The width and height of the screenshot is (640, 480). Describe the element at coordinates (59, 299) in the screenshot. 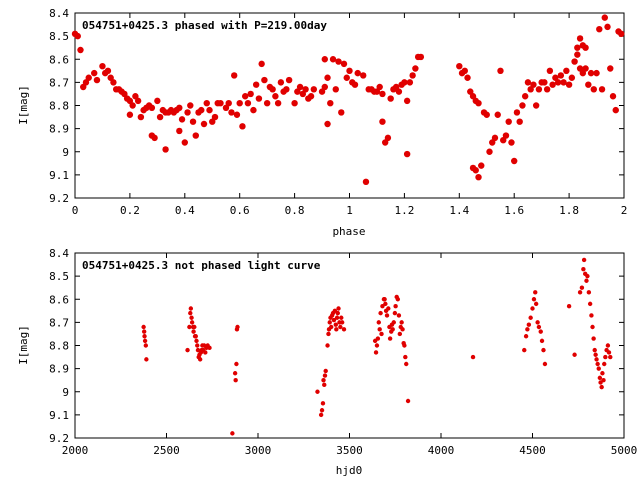

I see `y-tick-label: 8.6` at that location.